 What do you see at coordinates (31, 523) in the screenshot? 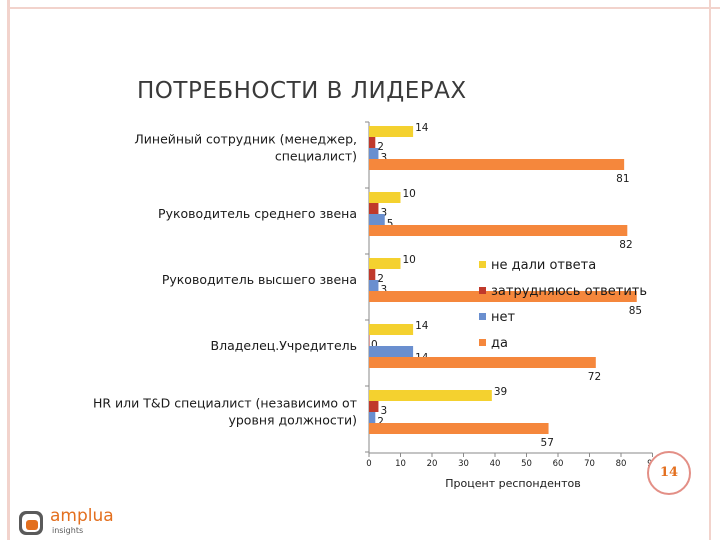
I see `amplua-logo-icon` at bounding box center [31, 523].